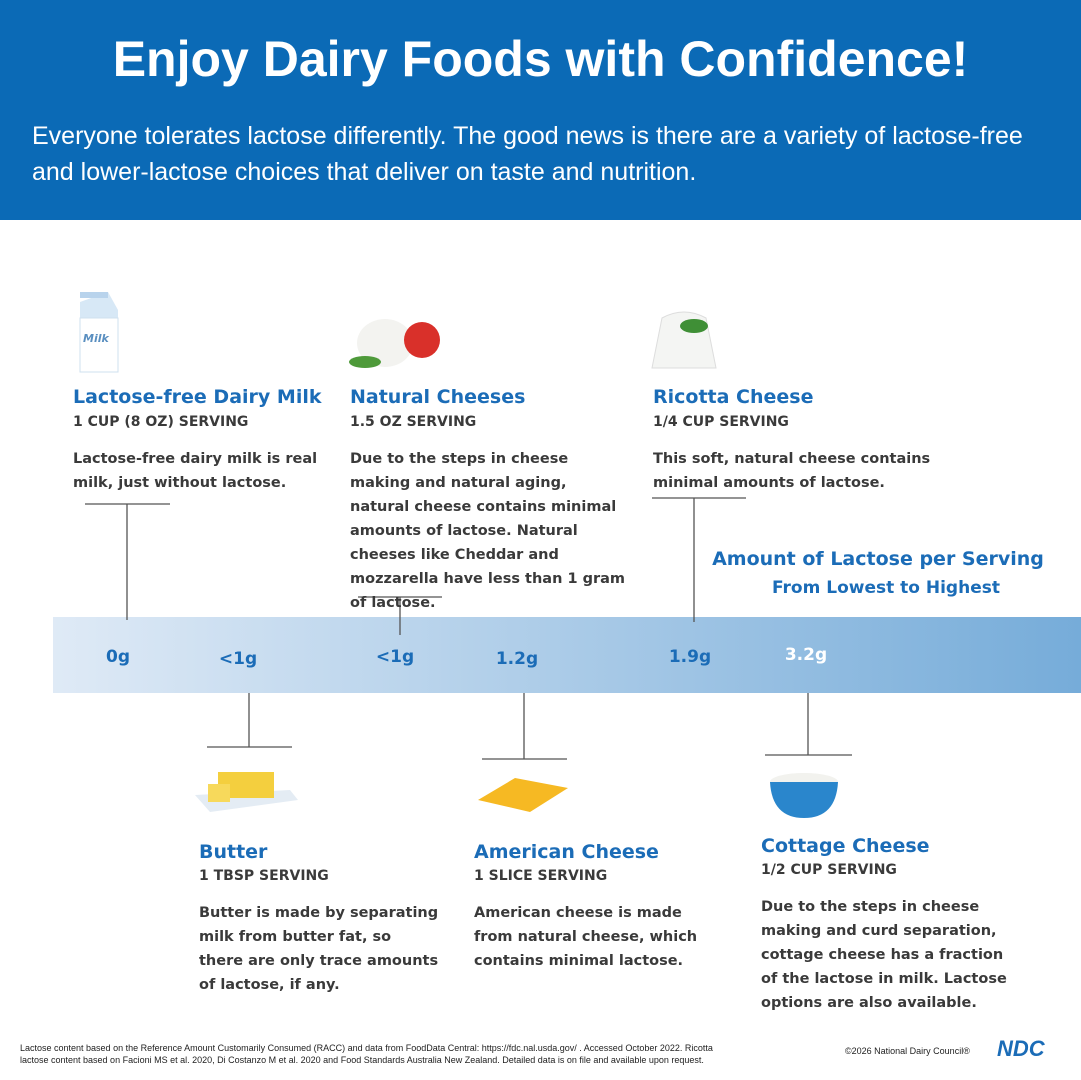  Describe the element at coordinates (567, 655) in the screenshot. I see `lactose-scale-bar` at that location.